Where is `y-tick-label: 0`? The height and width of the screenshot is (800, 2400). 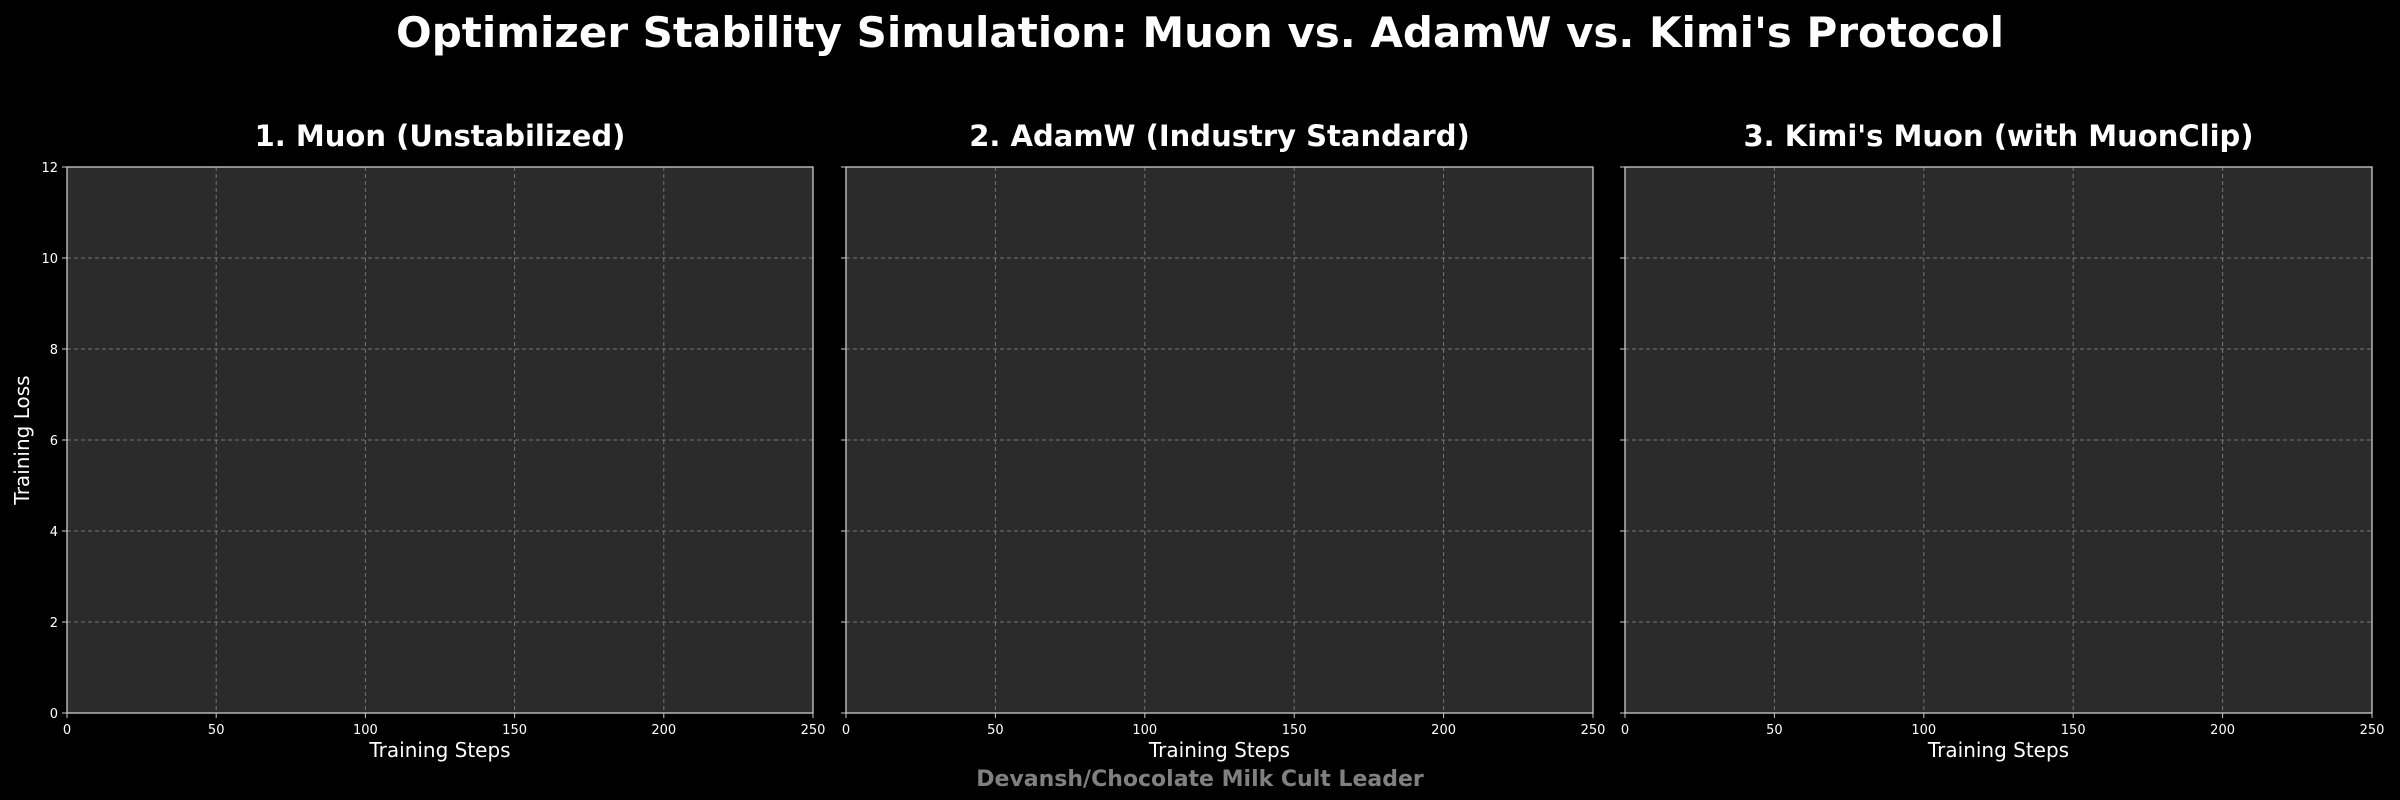
y-tick-label: 0 is located at coordinates (54, 714).